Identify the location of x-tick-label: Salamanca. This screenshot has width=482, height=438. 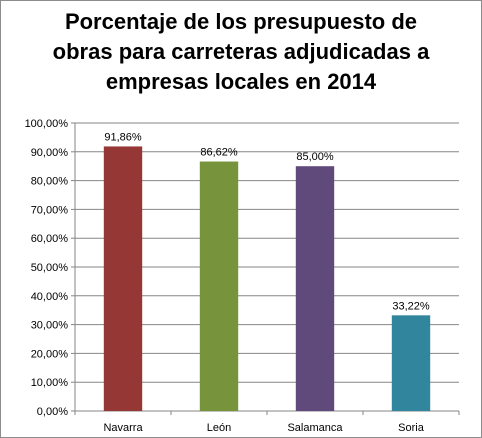
(315, 428).